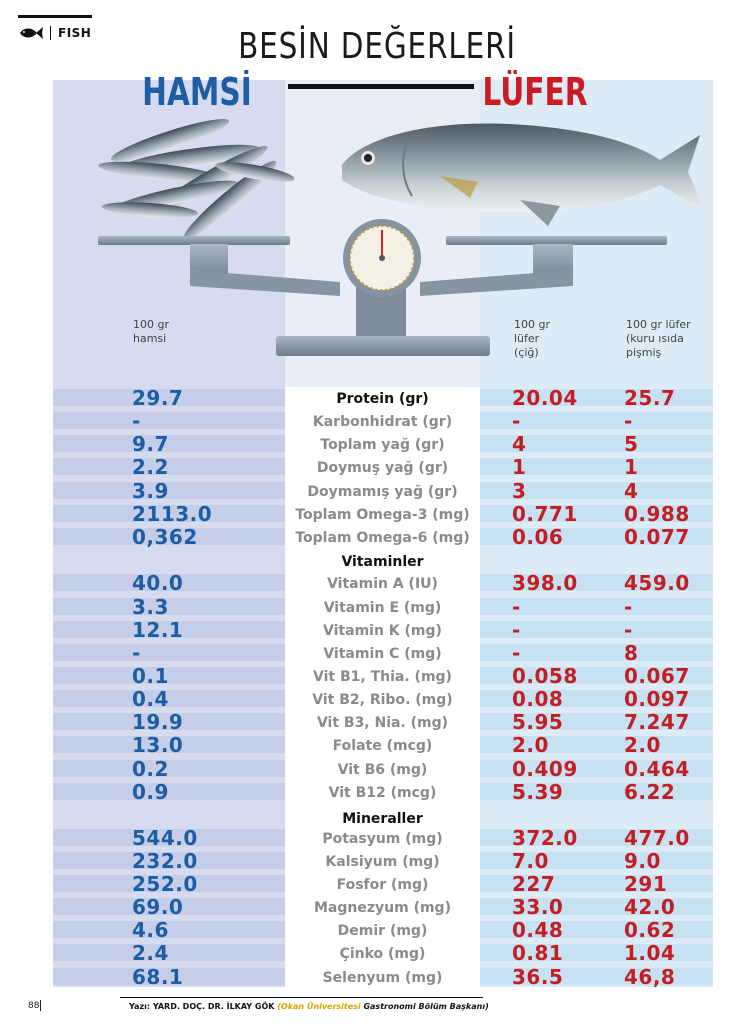 This screenshot has width=754, height=1024. What do you see at coordinates (657, 537) in the screenshot?
I see `lufer-cooked-value: 0.077` at bounding box center [657, 537].